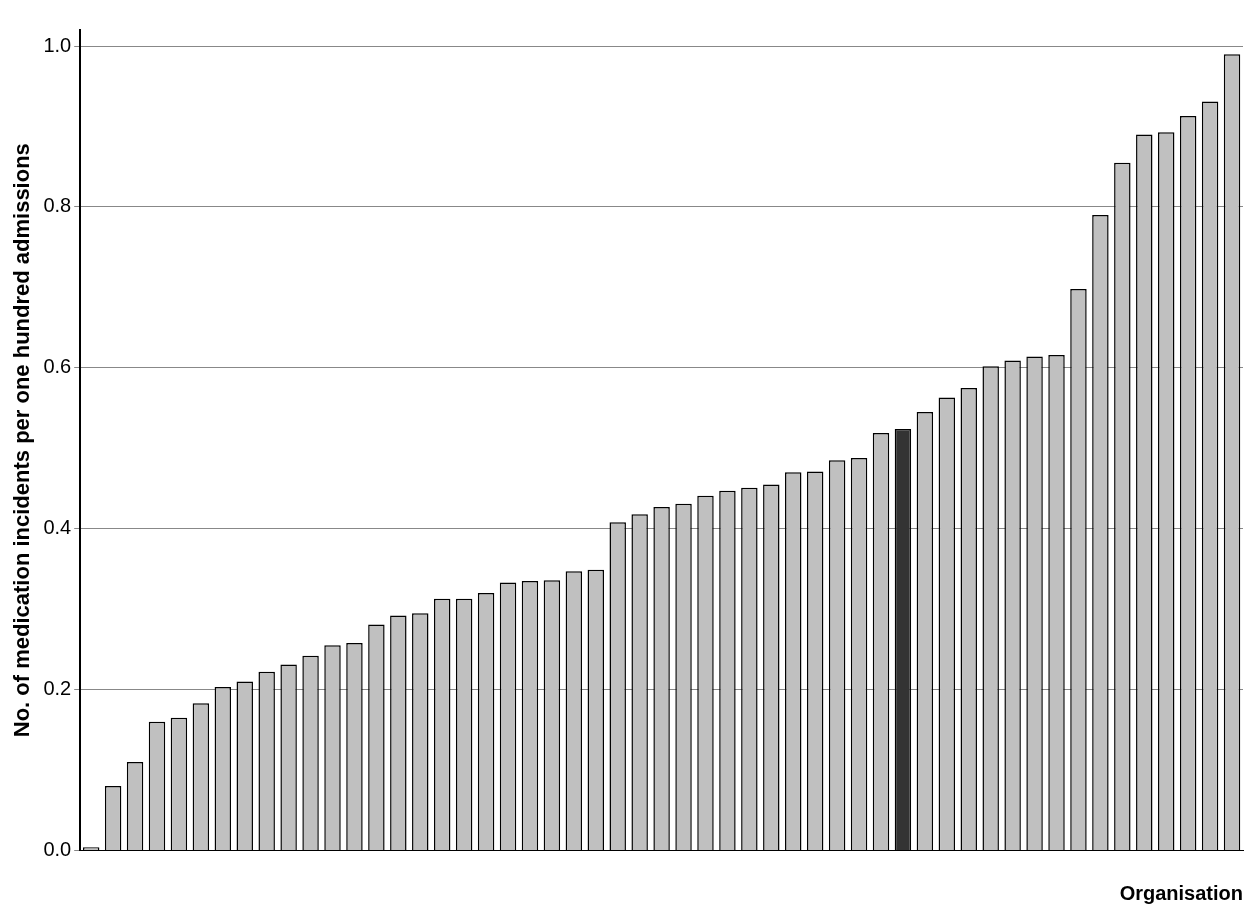  What do you see at coordinates (22, 440) in the screenshot?
I see `y-axis-title: No. of medication incidents per one hundred admissions` at bounding box center [22, 440].